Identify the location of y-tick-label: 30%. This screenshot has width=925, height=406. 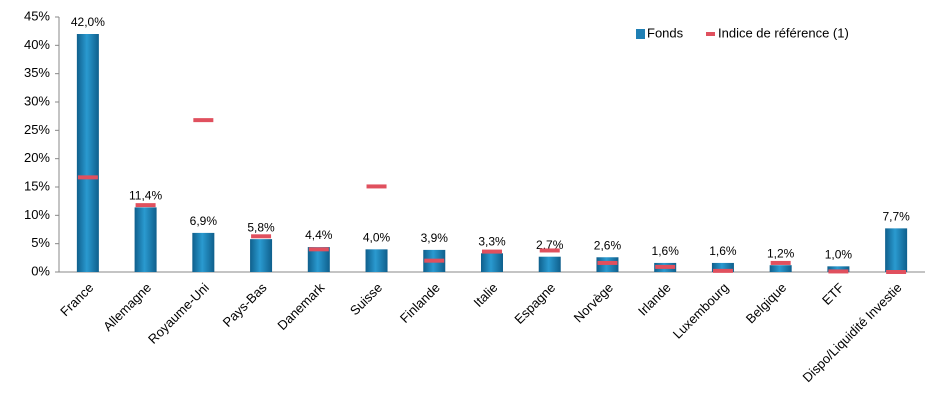
(37, 100).